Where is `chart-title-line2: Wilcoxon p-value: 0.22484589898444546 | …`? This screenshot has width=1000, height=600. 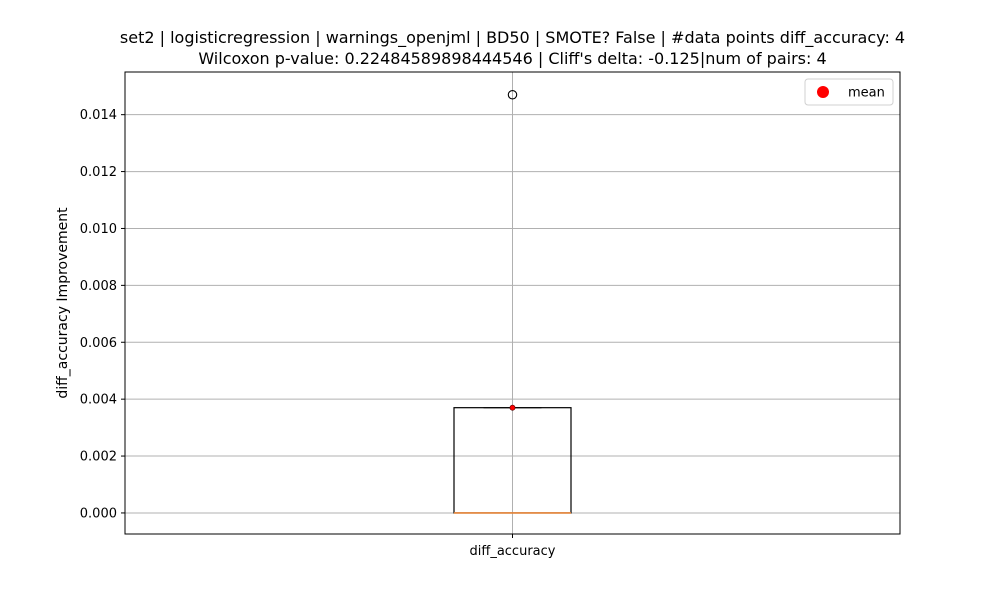 chart-title-line2: Wilcoxon p-value: 0.22484589898444546 | … is located at coordinates (512, 58).